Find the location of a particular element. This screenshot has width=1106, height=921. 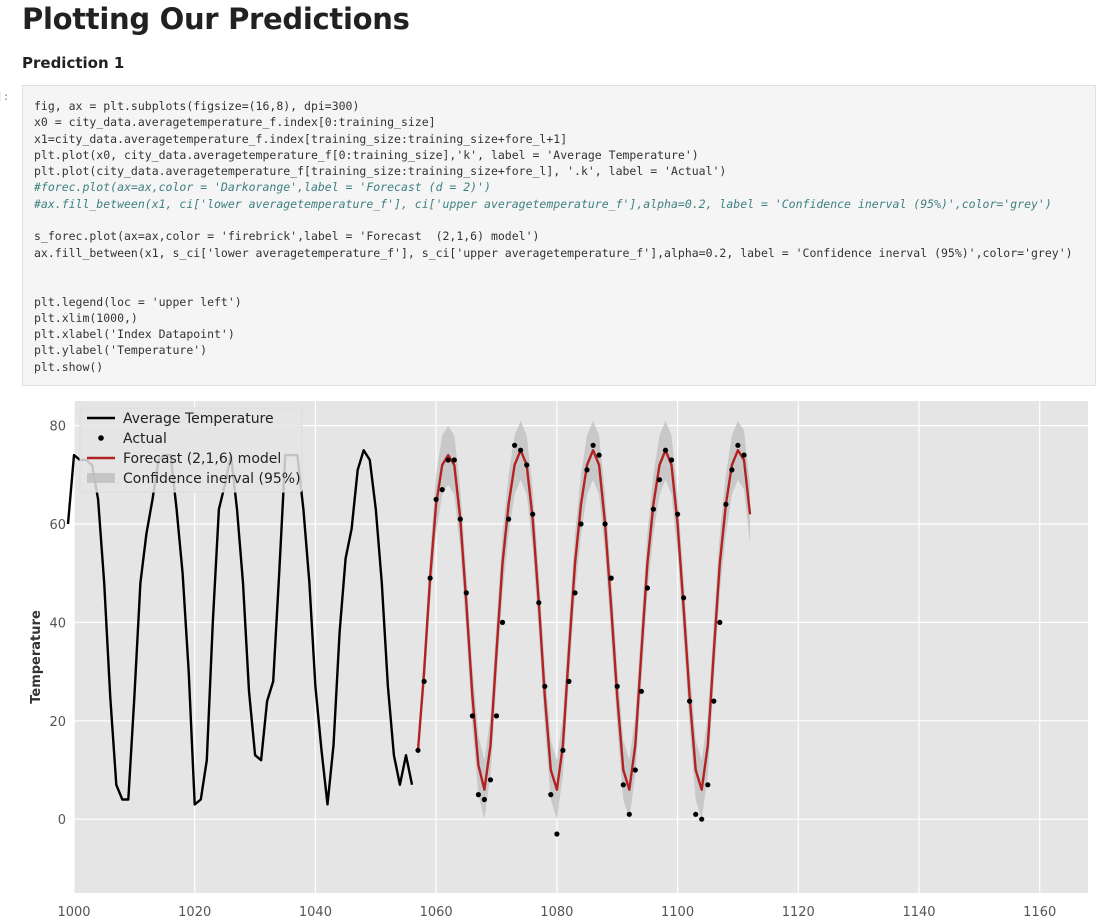

legend-label: Confidence inerval (95%) is located at coordinates (212, 479).